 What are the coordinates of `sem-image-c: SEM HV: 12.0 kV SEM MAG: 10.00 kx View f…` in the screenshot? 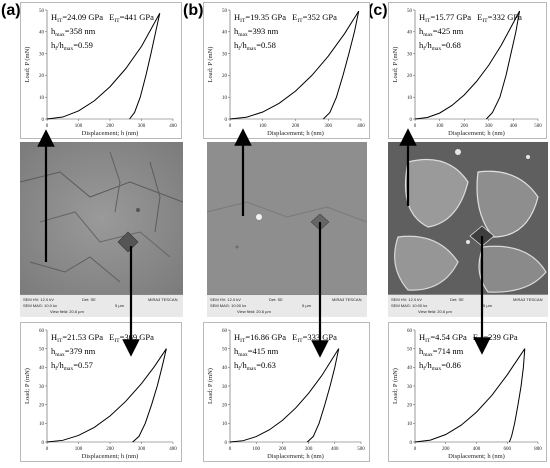 It's located at (468, 229).